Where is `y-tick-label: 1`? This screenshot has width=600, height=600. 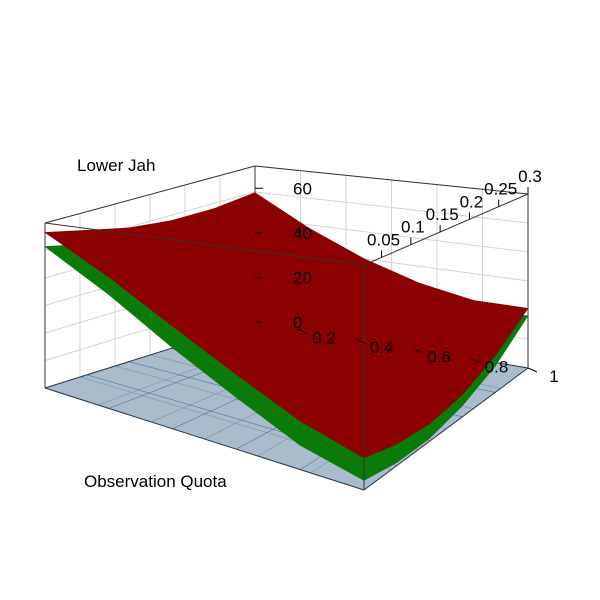
y-tick-label: 1 is located at coordinates (553, 376).